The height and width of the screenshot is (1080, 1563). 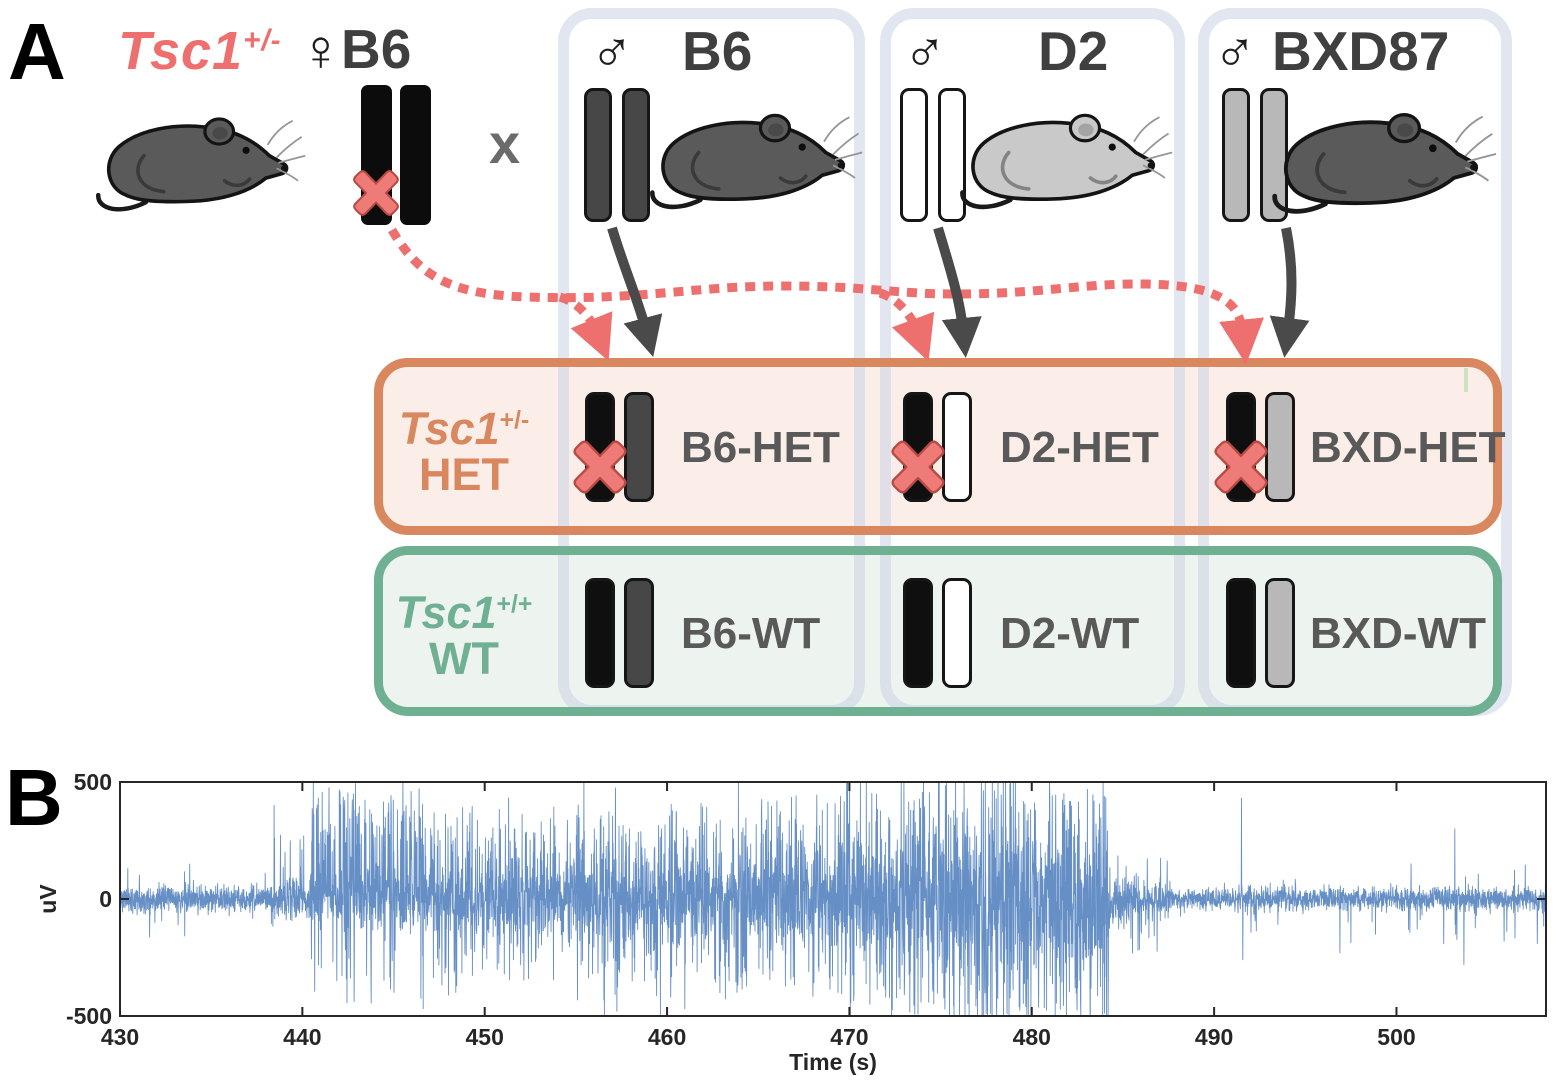 What do you see at coordinates (1396, 1037) in the screenshot?
I see `x-tick-label: 500` at bounding box center [1396, 1037].